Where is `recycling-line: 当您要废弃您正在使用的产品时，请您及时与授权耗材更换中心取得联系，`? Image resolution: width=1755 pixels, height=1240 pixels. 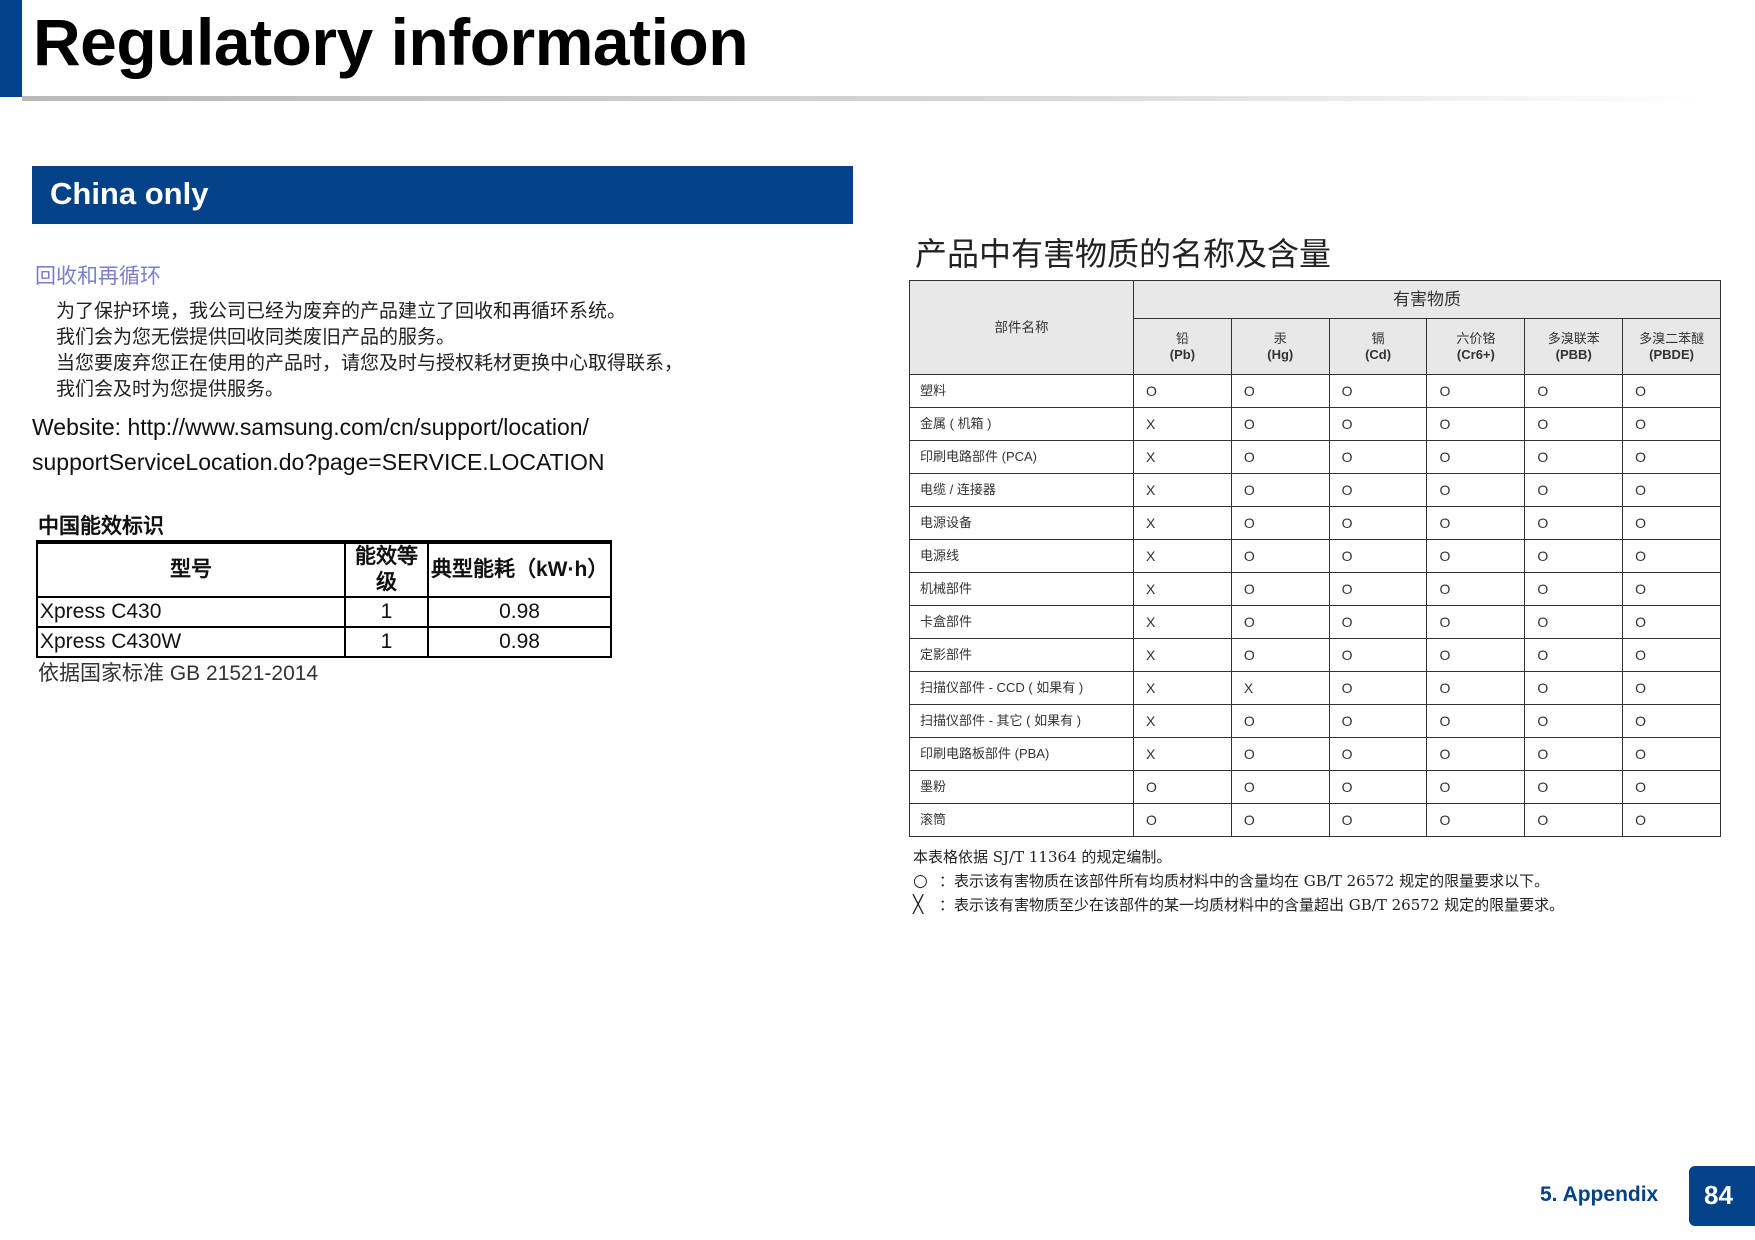 recycling-line: 当您要废弃您正在使用的产品时，请您及时与授权耗材更换中心取得联系， is located at coordinates (370, 363).